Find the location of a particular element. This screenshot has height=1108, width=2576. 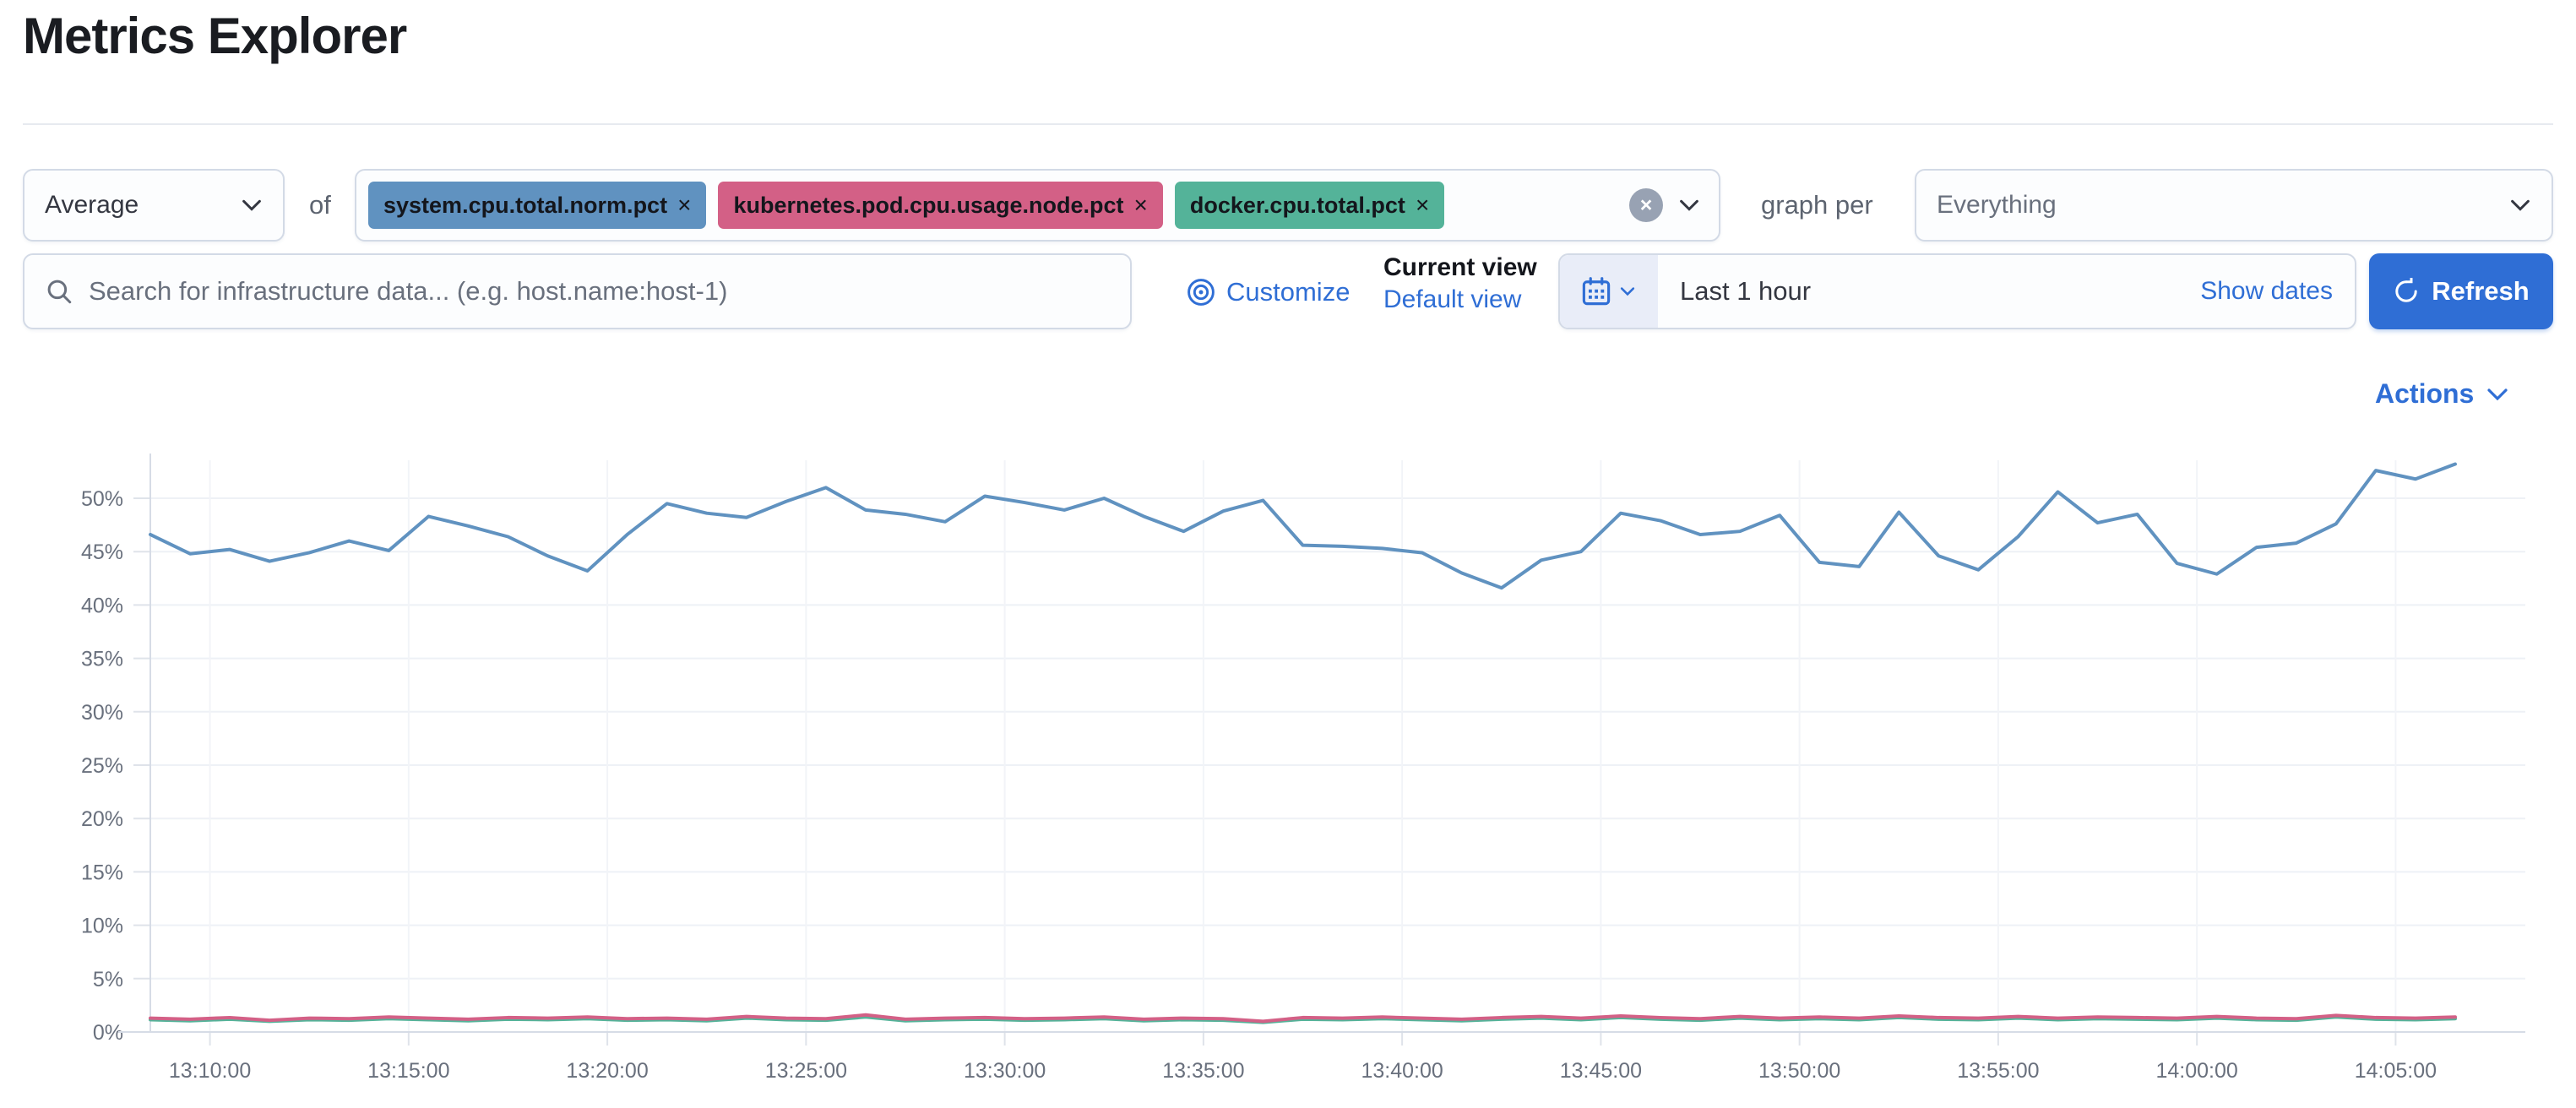

date-picker: Last 1 hour Show dates is located at coordinates (1957, 291).